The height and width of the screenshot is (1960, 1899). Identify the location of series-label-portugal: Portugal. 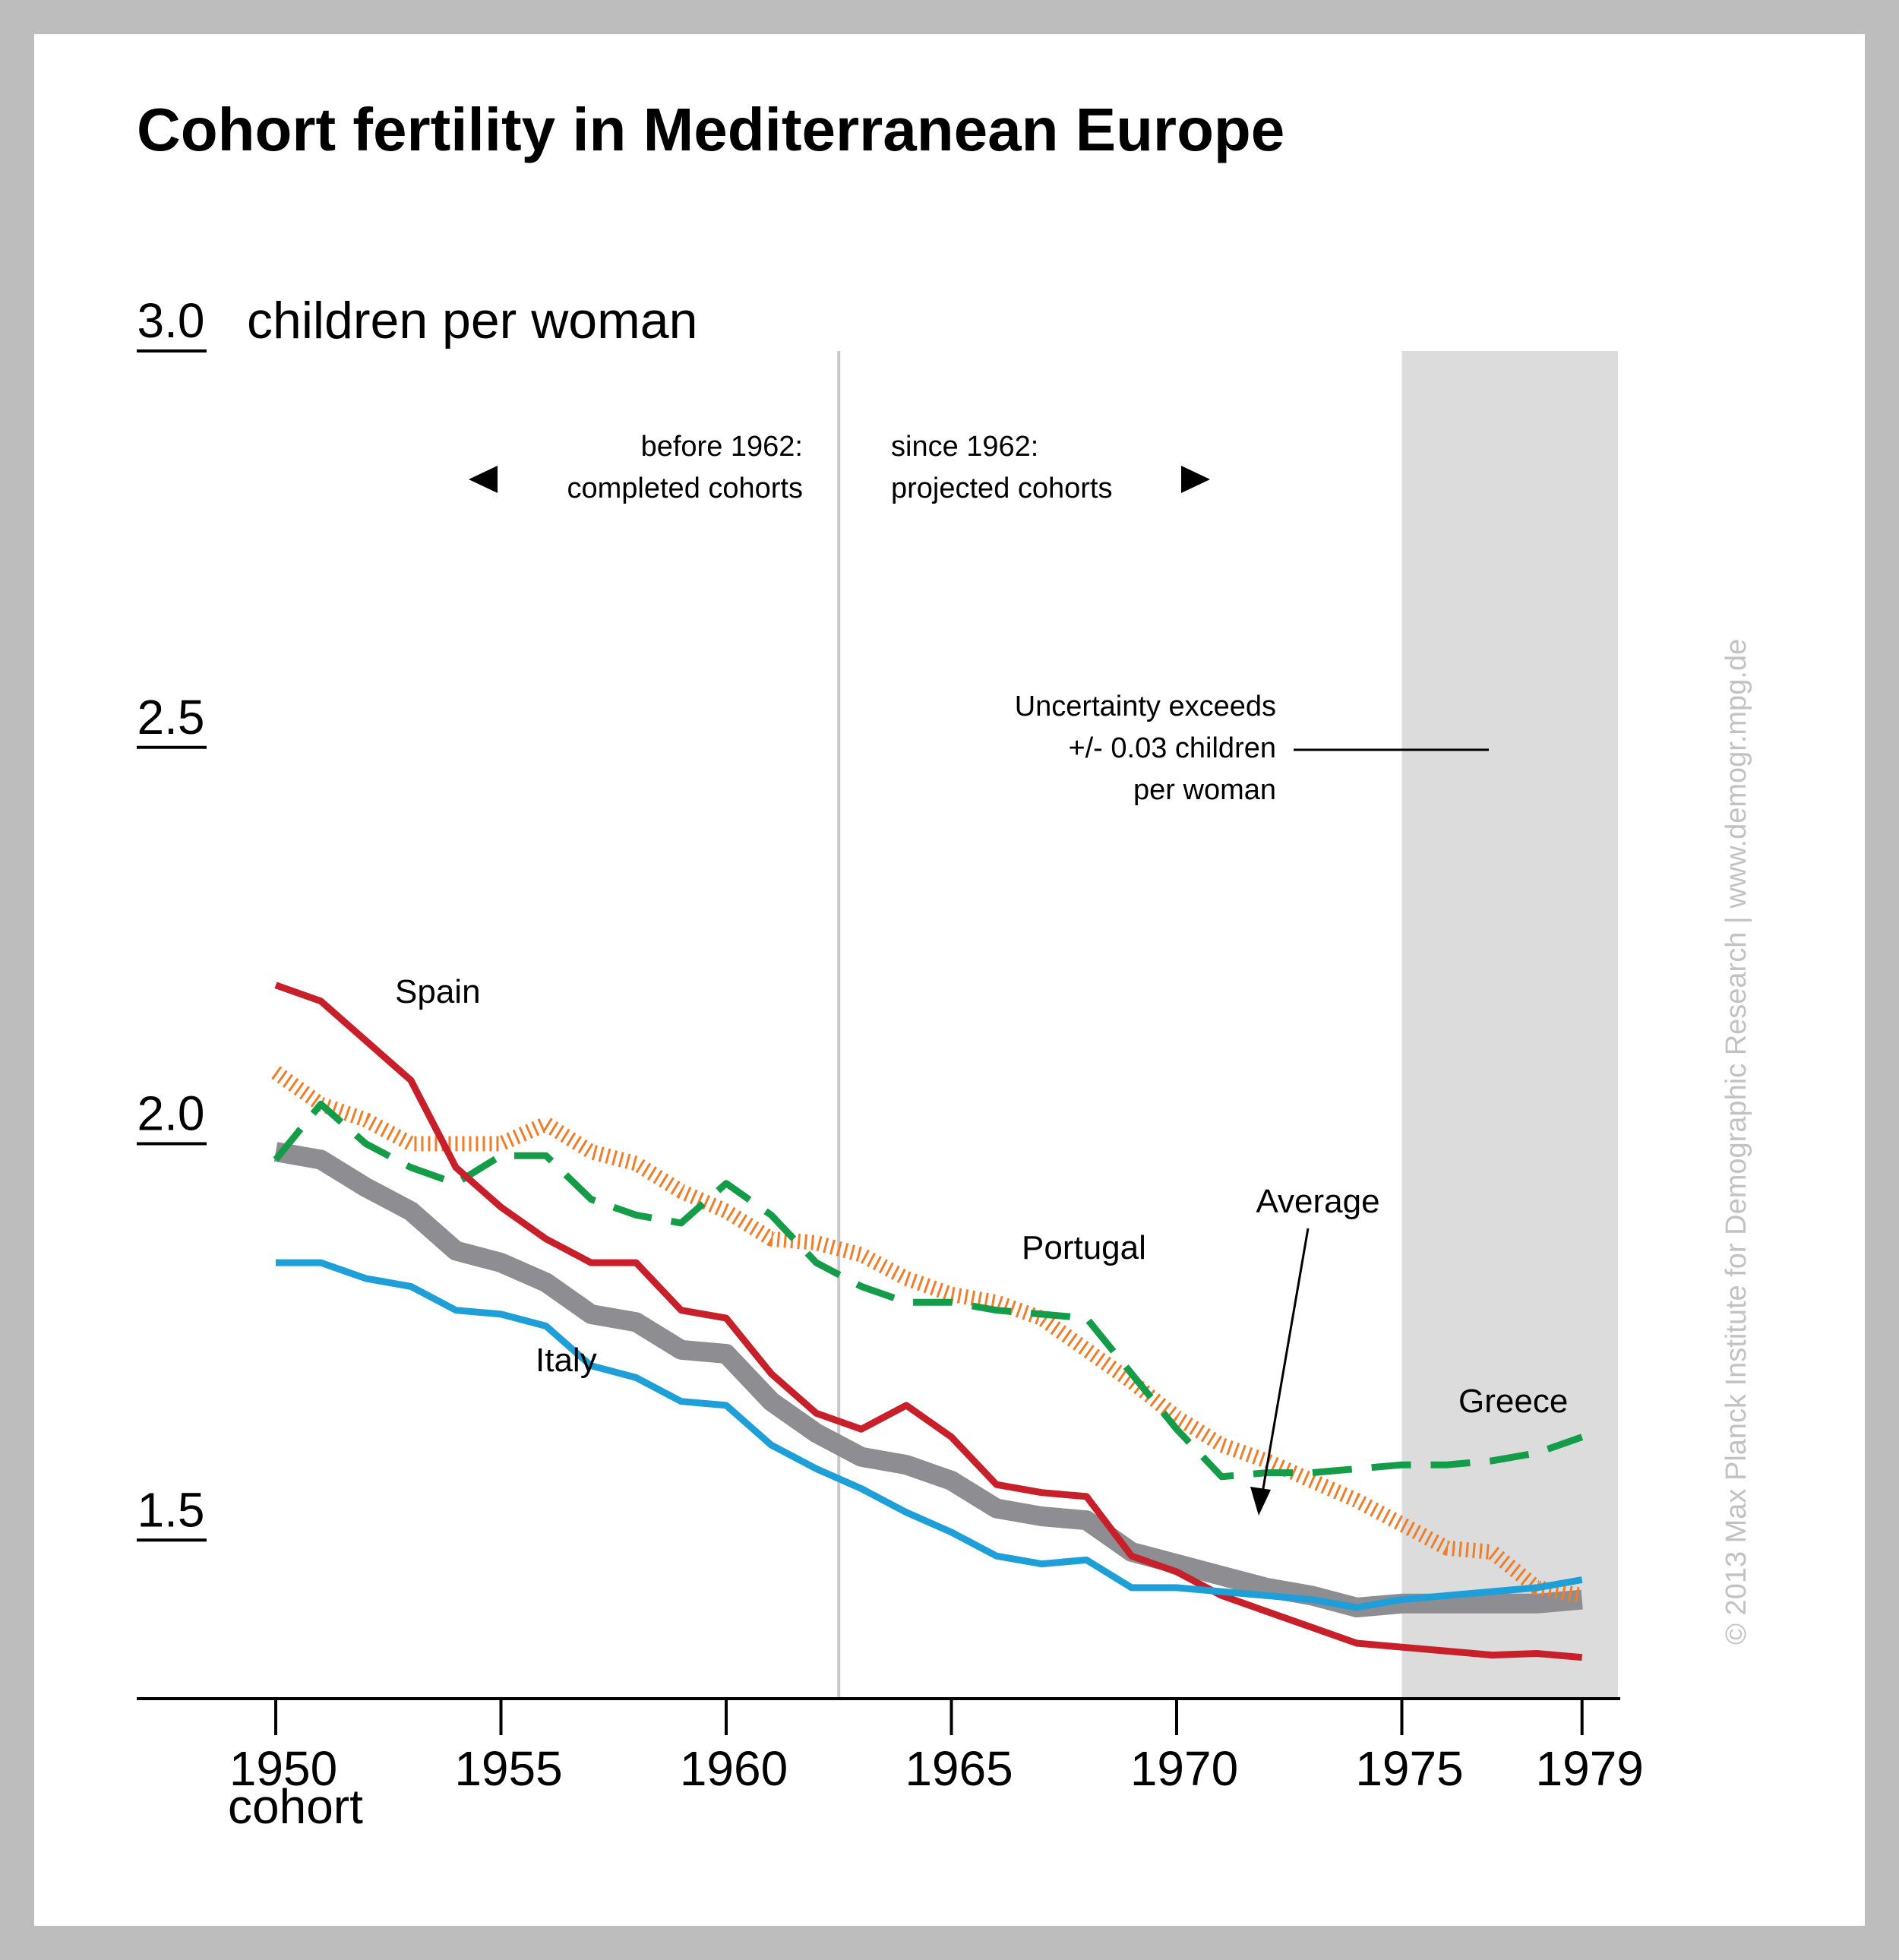
(1084, 1247).